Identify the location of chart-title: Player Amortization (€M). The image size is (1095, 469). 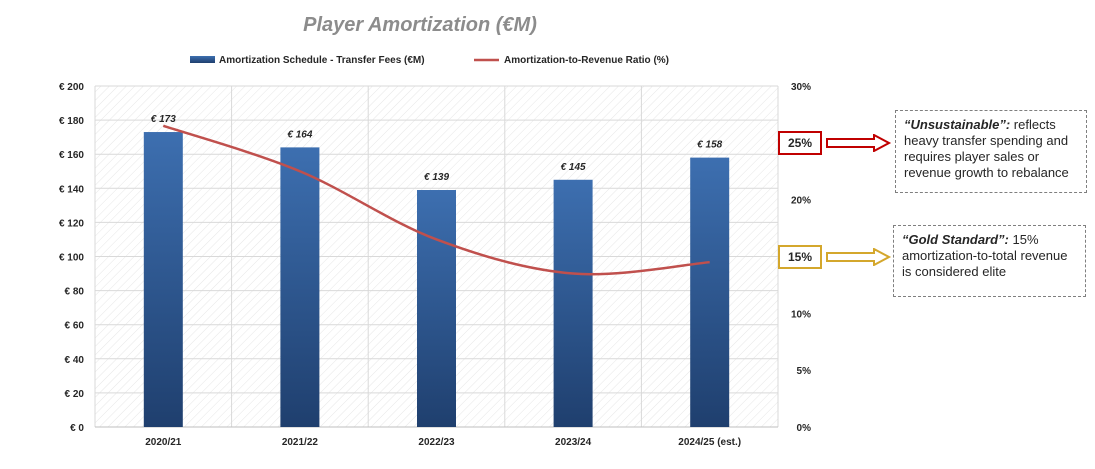
(420, 25).